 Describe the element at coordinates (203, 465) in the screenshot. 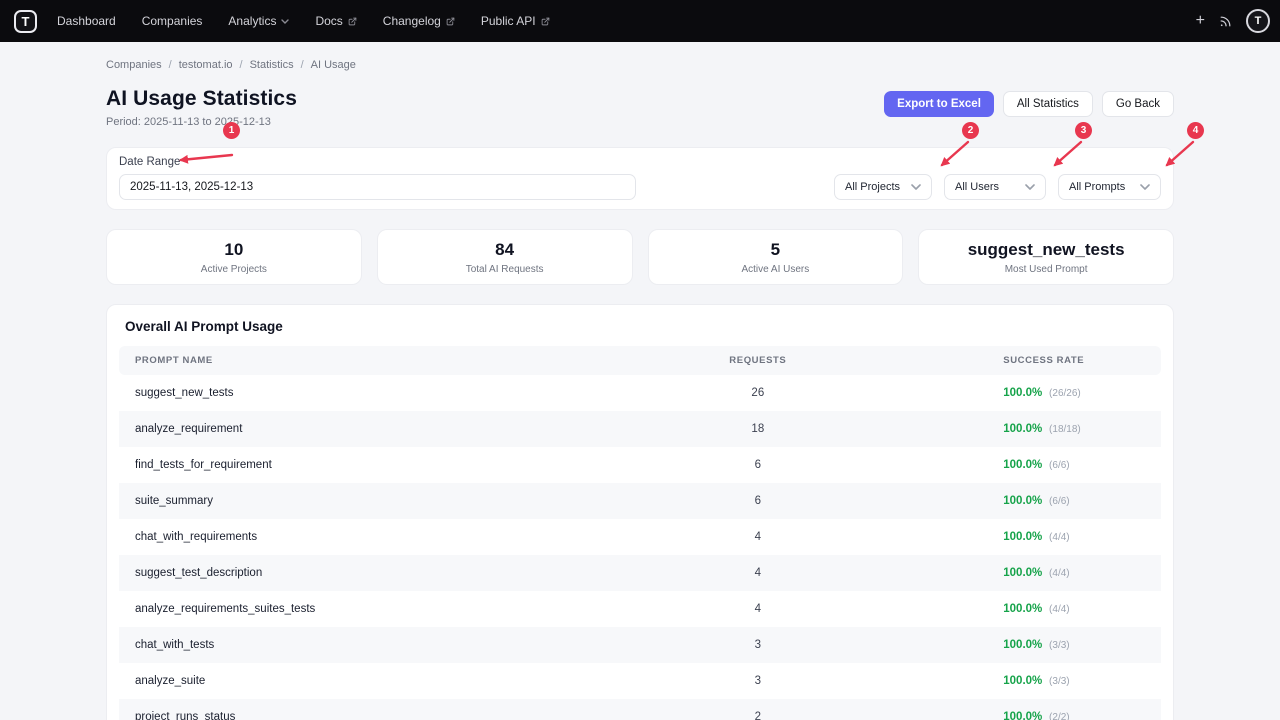

I see `prompt-name-cell: find_tests_for_requirement` at that location.